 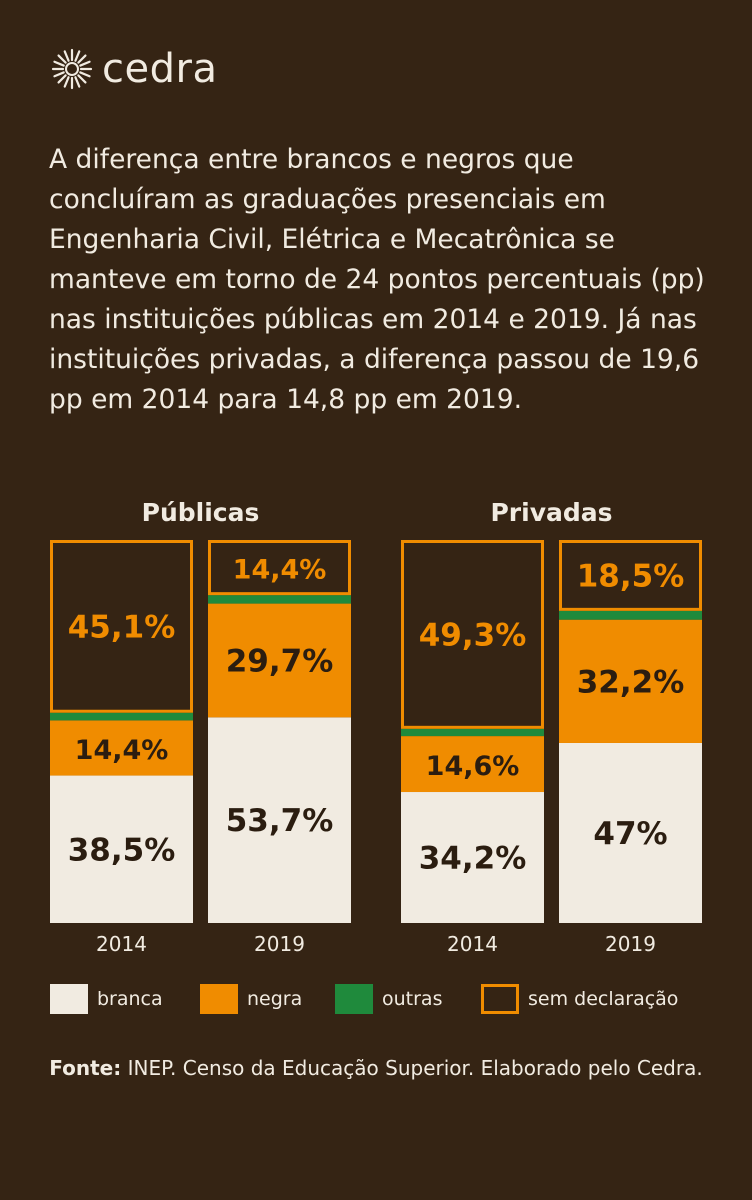 I want to click on legend-item-outras: outras, so click(x=388, y=999).